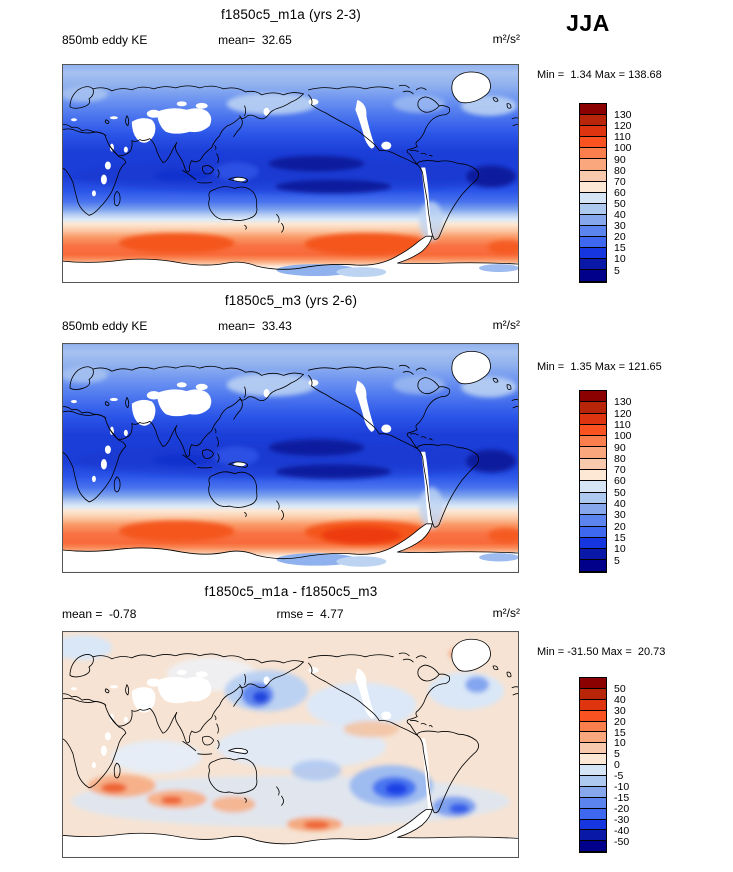 This screenshot has height=872, width=733. Describe the element at coordinates (619, 776) in the screenshot. I see `colorbar-tick-label: -5` at that location.